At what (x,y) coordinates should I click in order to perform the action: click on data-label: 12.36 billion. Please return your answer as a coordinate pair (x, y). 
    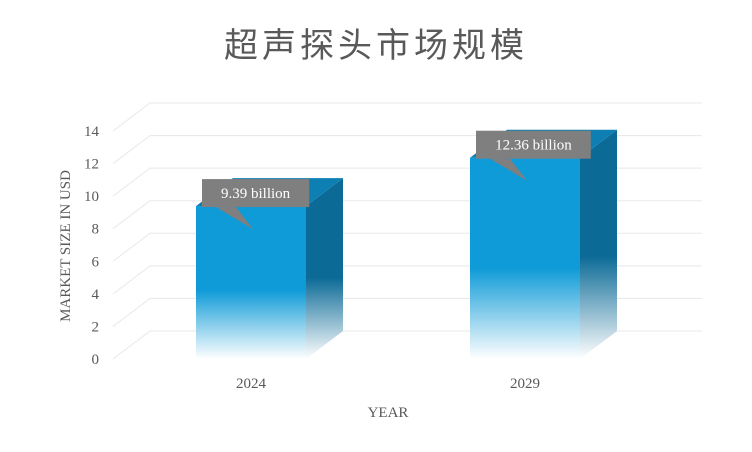
    Looking at the image, I should click on (533, 155).